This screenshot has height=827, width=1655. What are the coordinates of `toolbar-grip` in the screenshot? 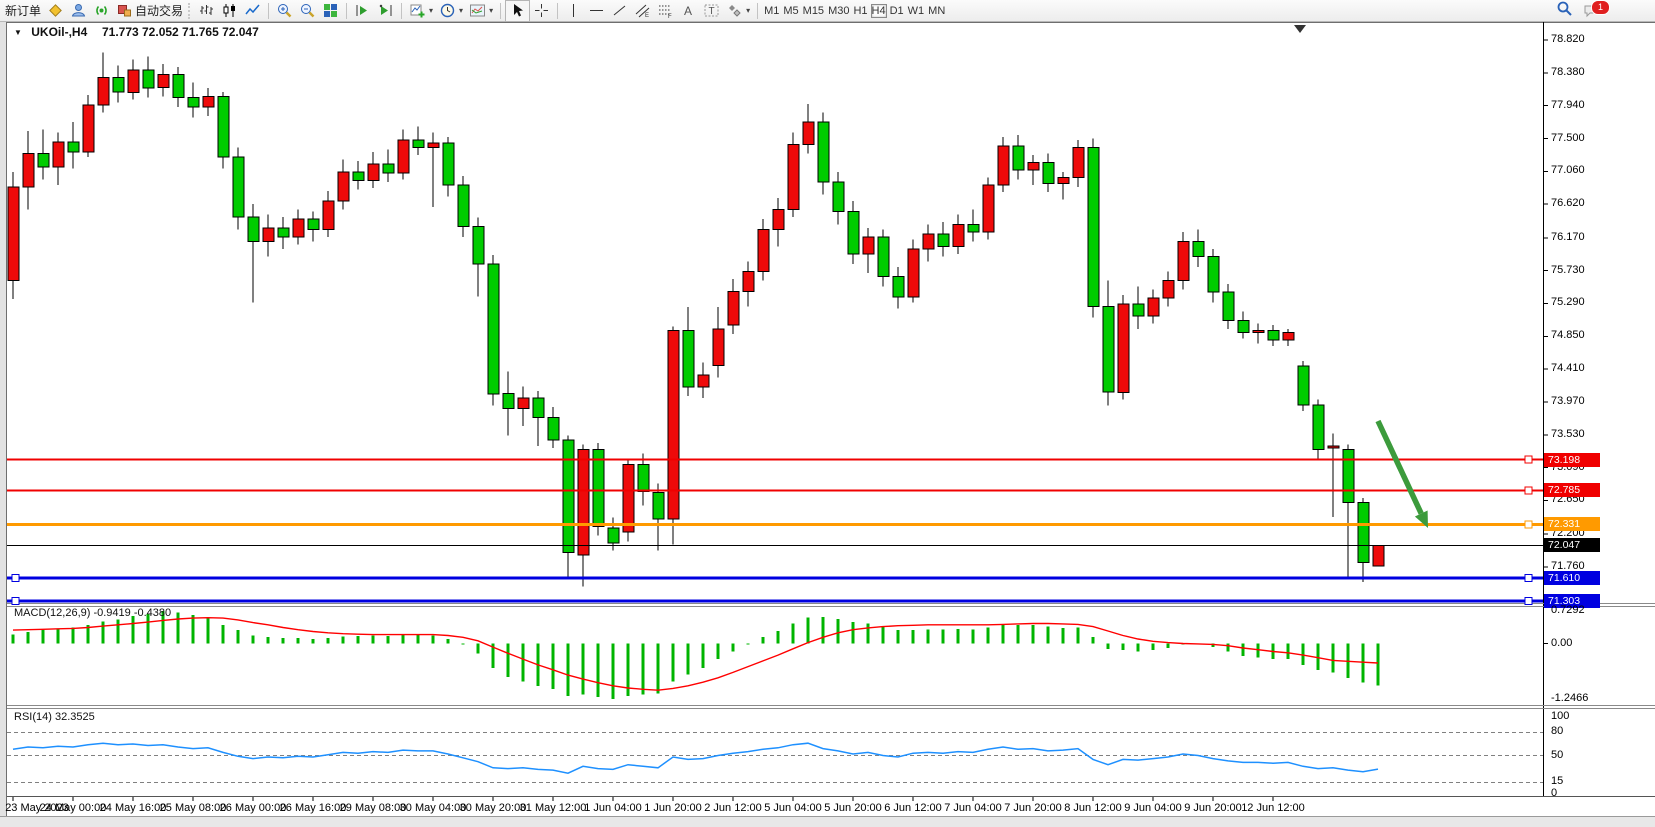 It's located at (190, 10).